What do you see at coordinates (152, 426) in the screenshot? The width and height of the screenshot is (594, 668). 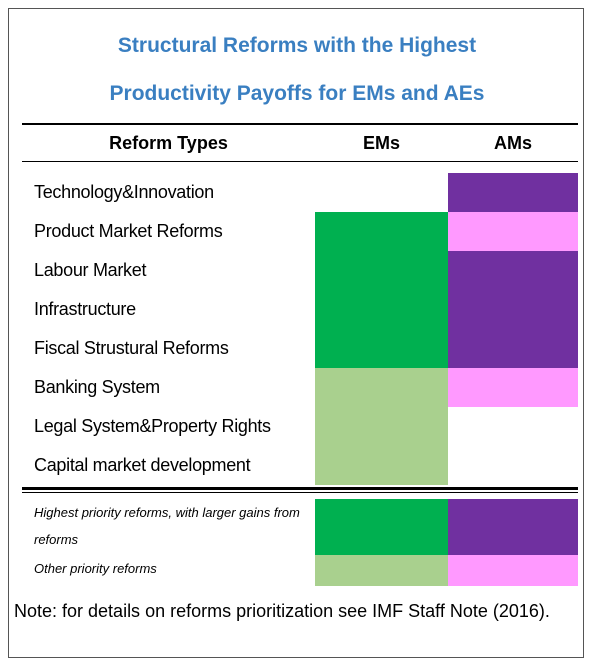 I see `row-label: Legal System&Property Rights` at bounding box center [152, 426].